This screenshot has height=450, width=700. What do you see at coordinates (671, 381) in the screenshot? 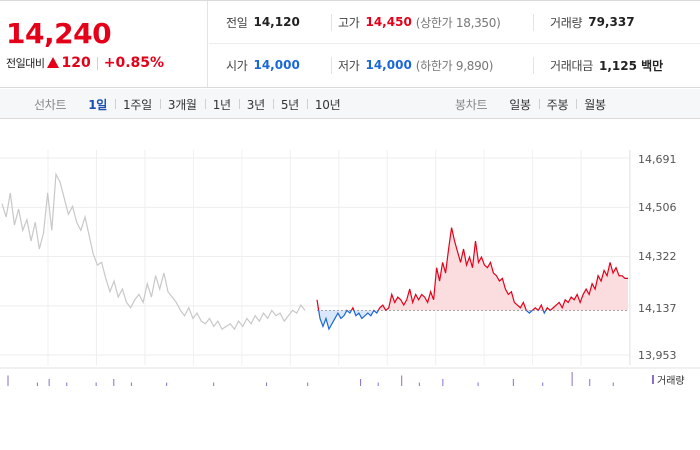
I see `volume-legend-label: 거래량` at bounding box center [671, 381].